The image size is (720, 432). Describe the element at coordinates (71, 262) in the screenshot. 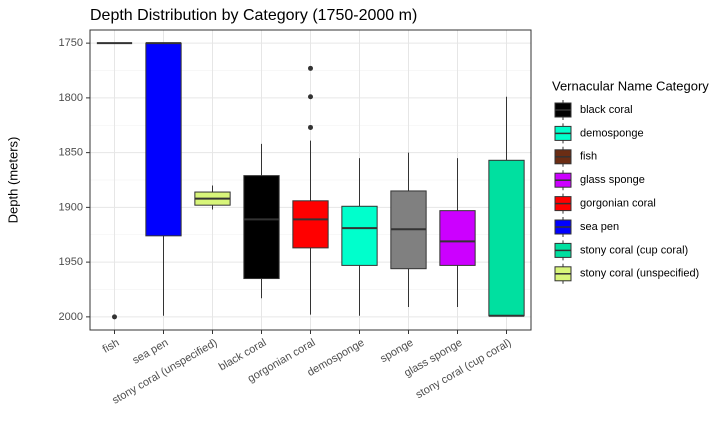

I see `y-tick-label: 1950` at that location.